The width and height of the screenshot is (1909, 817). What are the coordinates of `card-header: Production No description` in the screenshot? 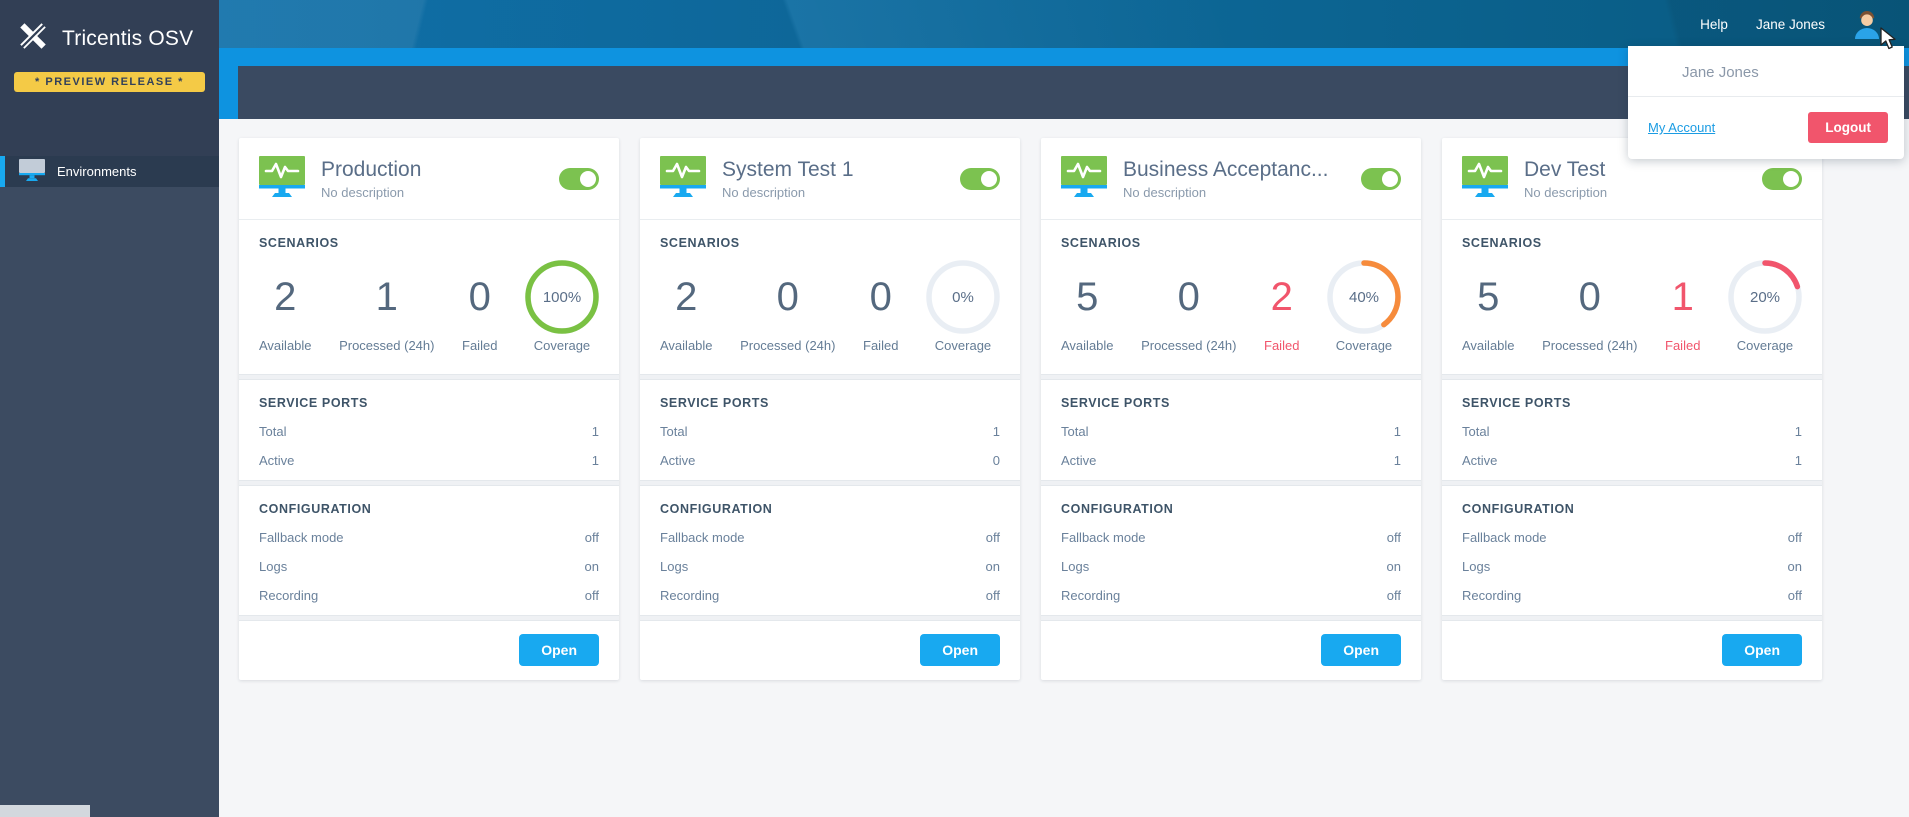 It's located at (429, 178).